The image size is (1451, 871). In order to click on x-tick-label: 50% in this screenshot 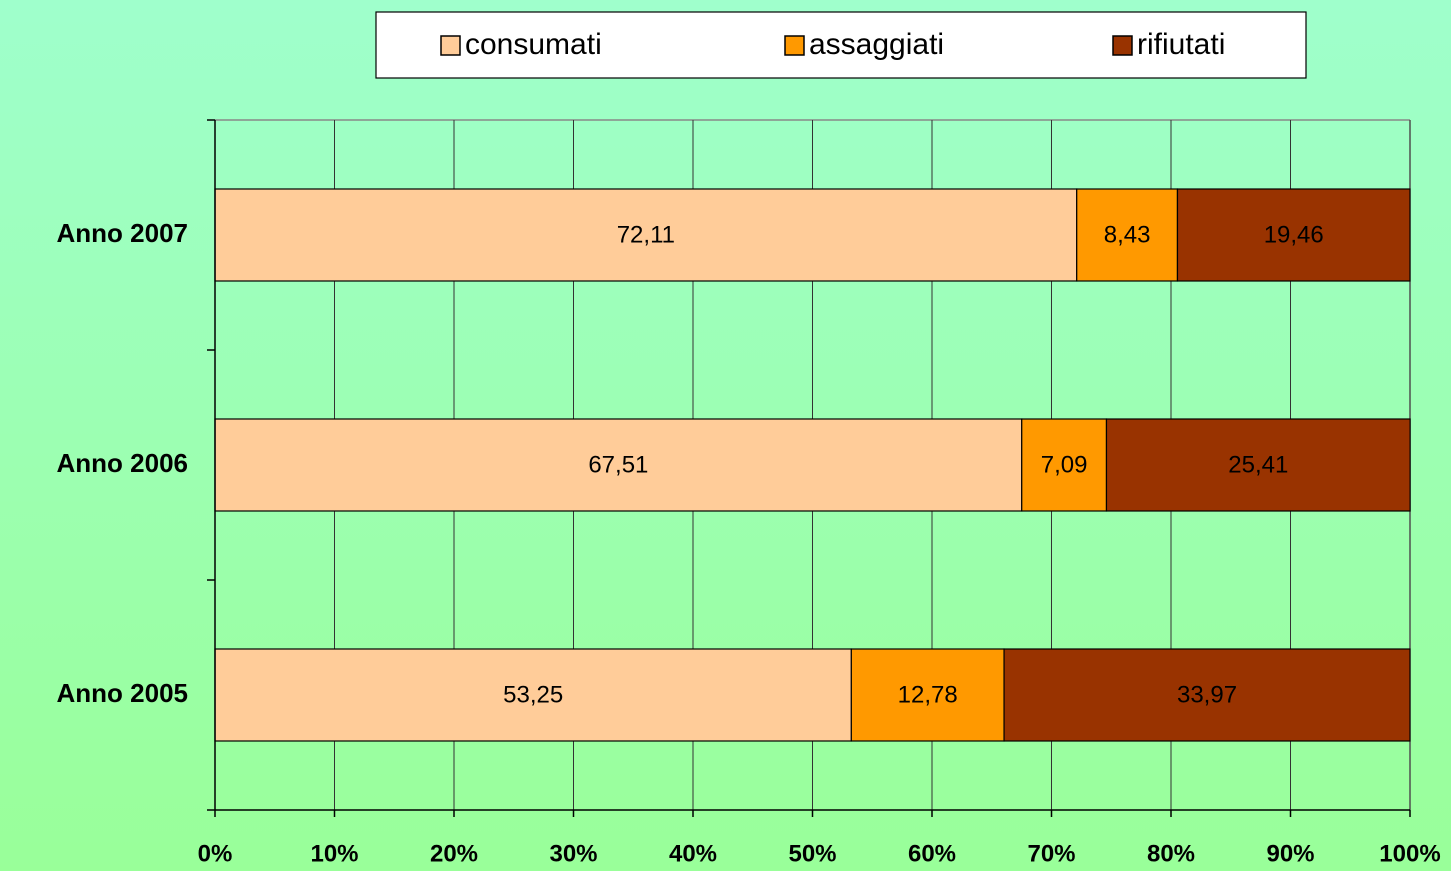, I will do `click(812, 853)`.